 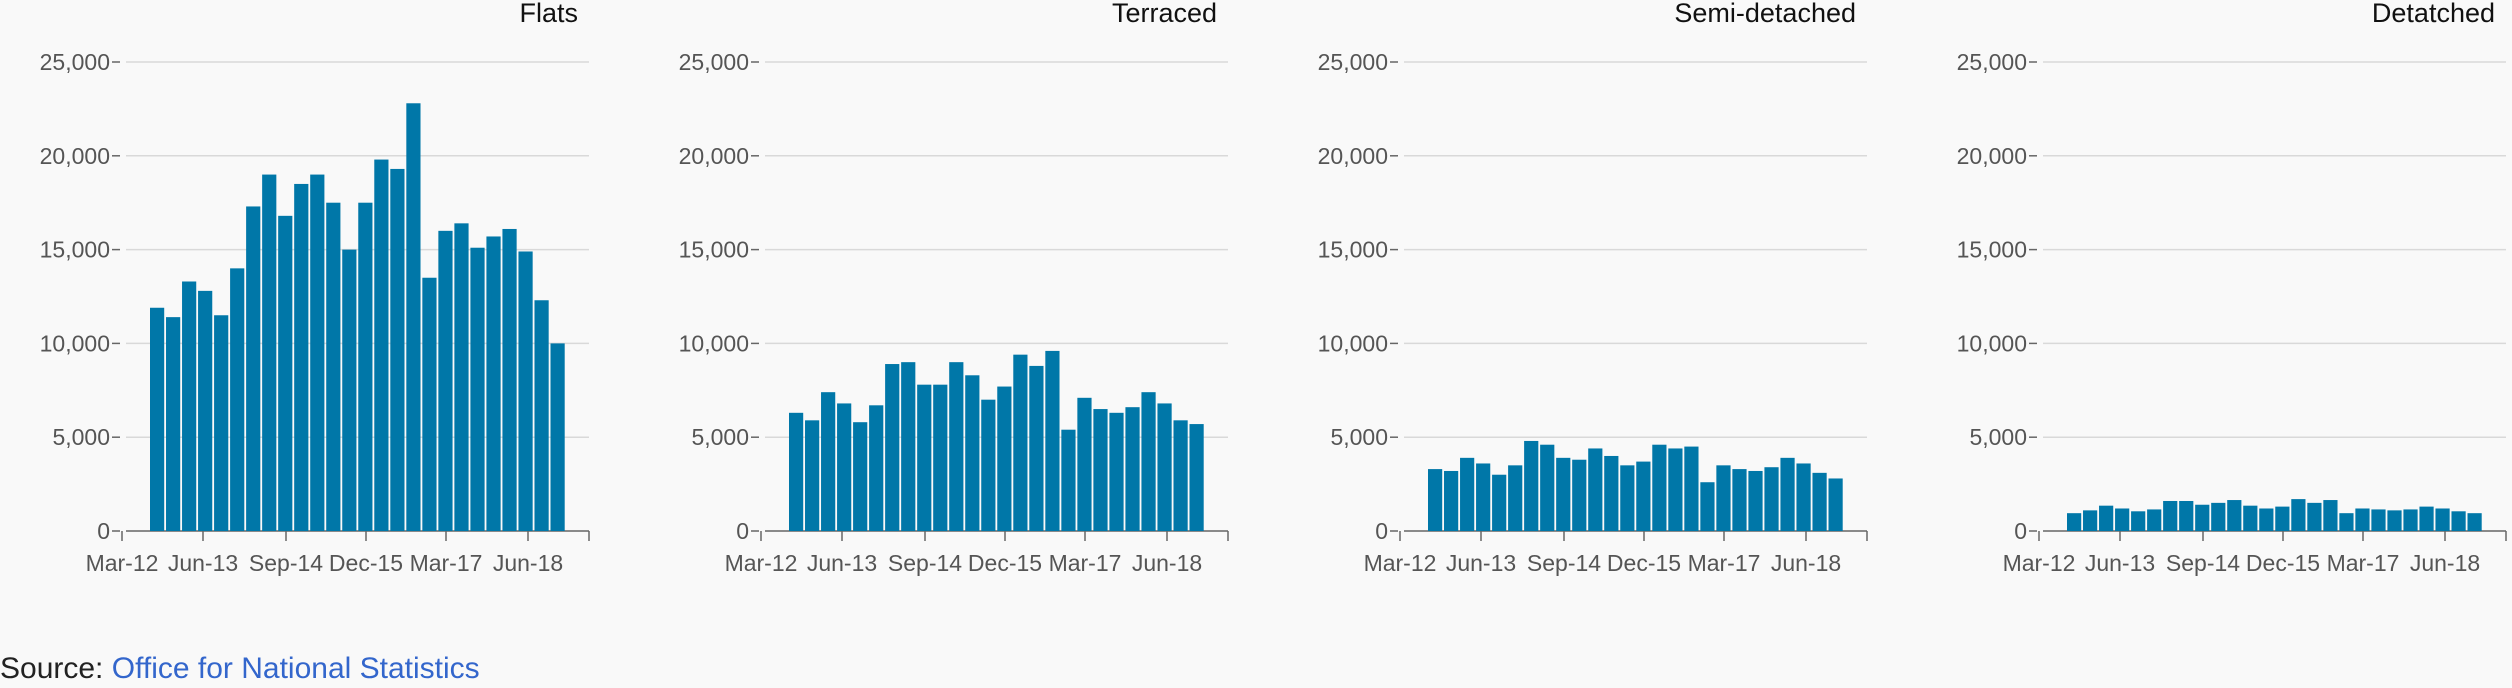 What do you see at coordinates (1765, 14) in the screenshot?
I see `panel-title: Semi-detached` at bounding box center [1765, 14].